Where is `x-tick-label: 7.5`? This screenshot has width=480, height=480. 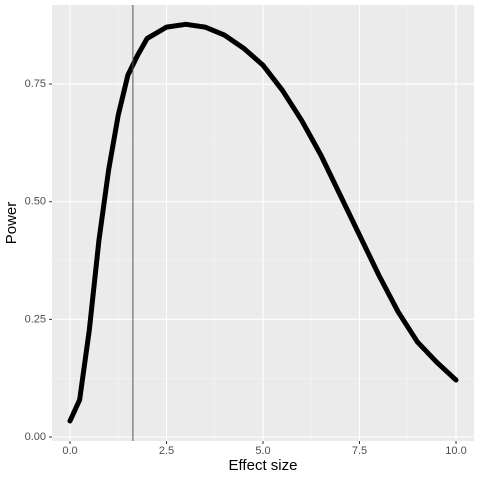
x-tick-label: 7.5 is located at coordinates (359, 451).